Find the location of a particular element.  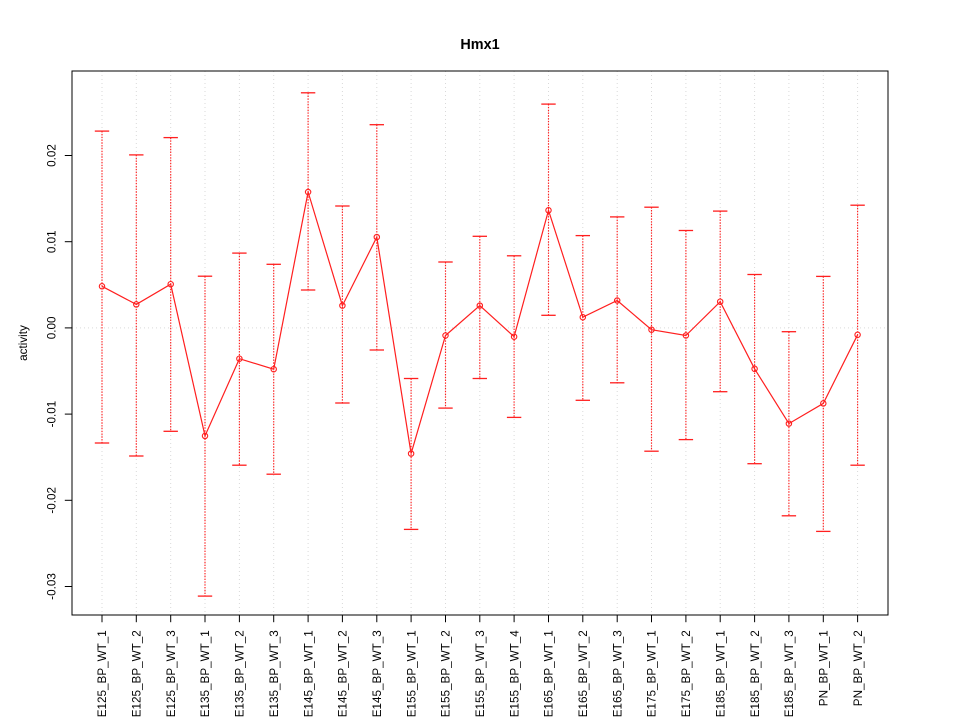

svg-text: E145_BP_WT_2 is located at coordinates (343, 673).